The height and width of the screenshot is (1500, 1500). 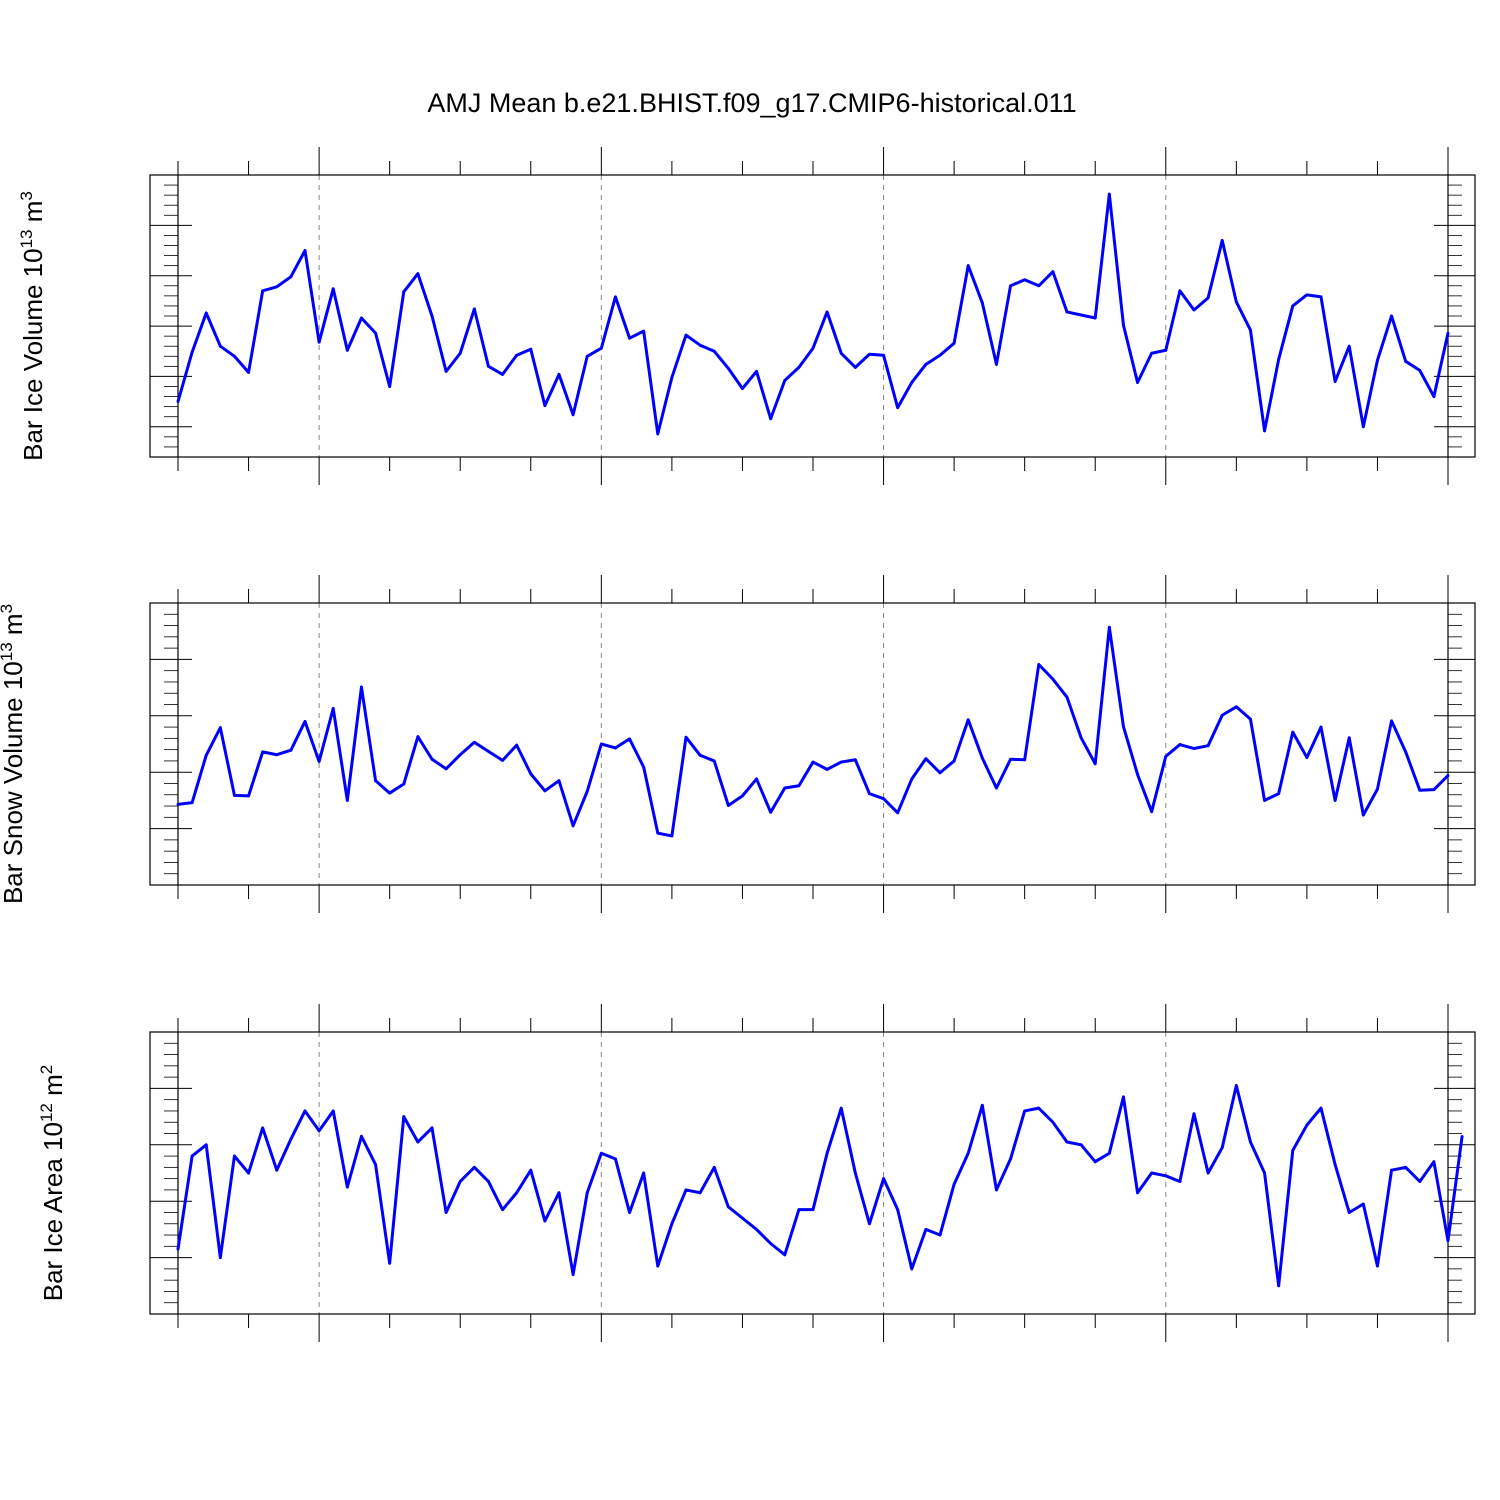 What do you see at coordinates (14, 782) in the screenshot?
I see `y-axis-label-base: Bar Snow Volume 10` at bounding box center [14, 782].